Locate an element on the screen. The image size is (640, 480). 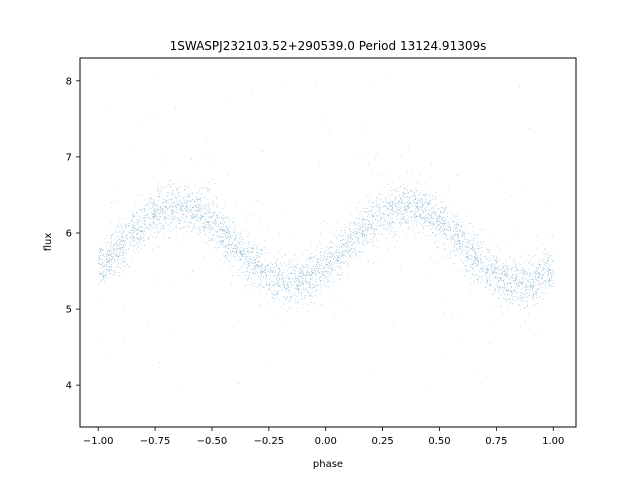
x-axis-label: phase is located at coordinates (328, 464).